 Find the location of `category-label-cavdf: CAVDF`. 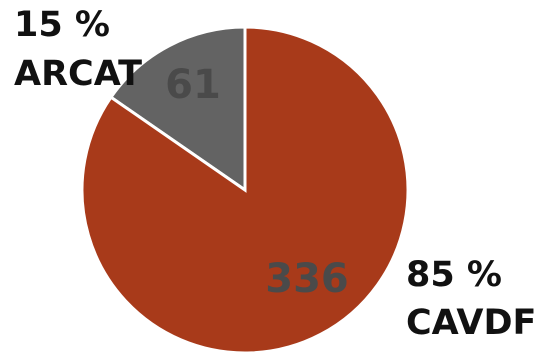

category-label-cavdf: CAVDF is located at coordinates (471, 323).